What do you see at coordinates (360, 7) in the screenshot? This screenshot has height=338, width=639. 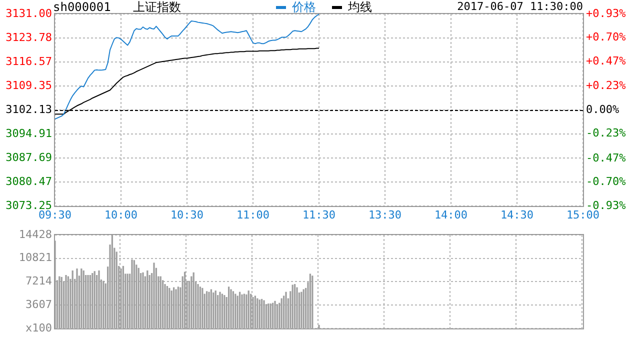 I see `legend-label: 均线` at bounding box center [360, 7].